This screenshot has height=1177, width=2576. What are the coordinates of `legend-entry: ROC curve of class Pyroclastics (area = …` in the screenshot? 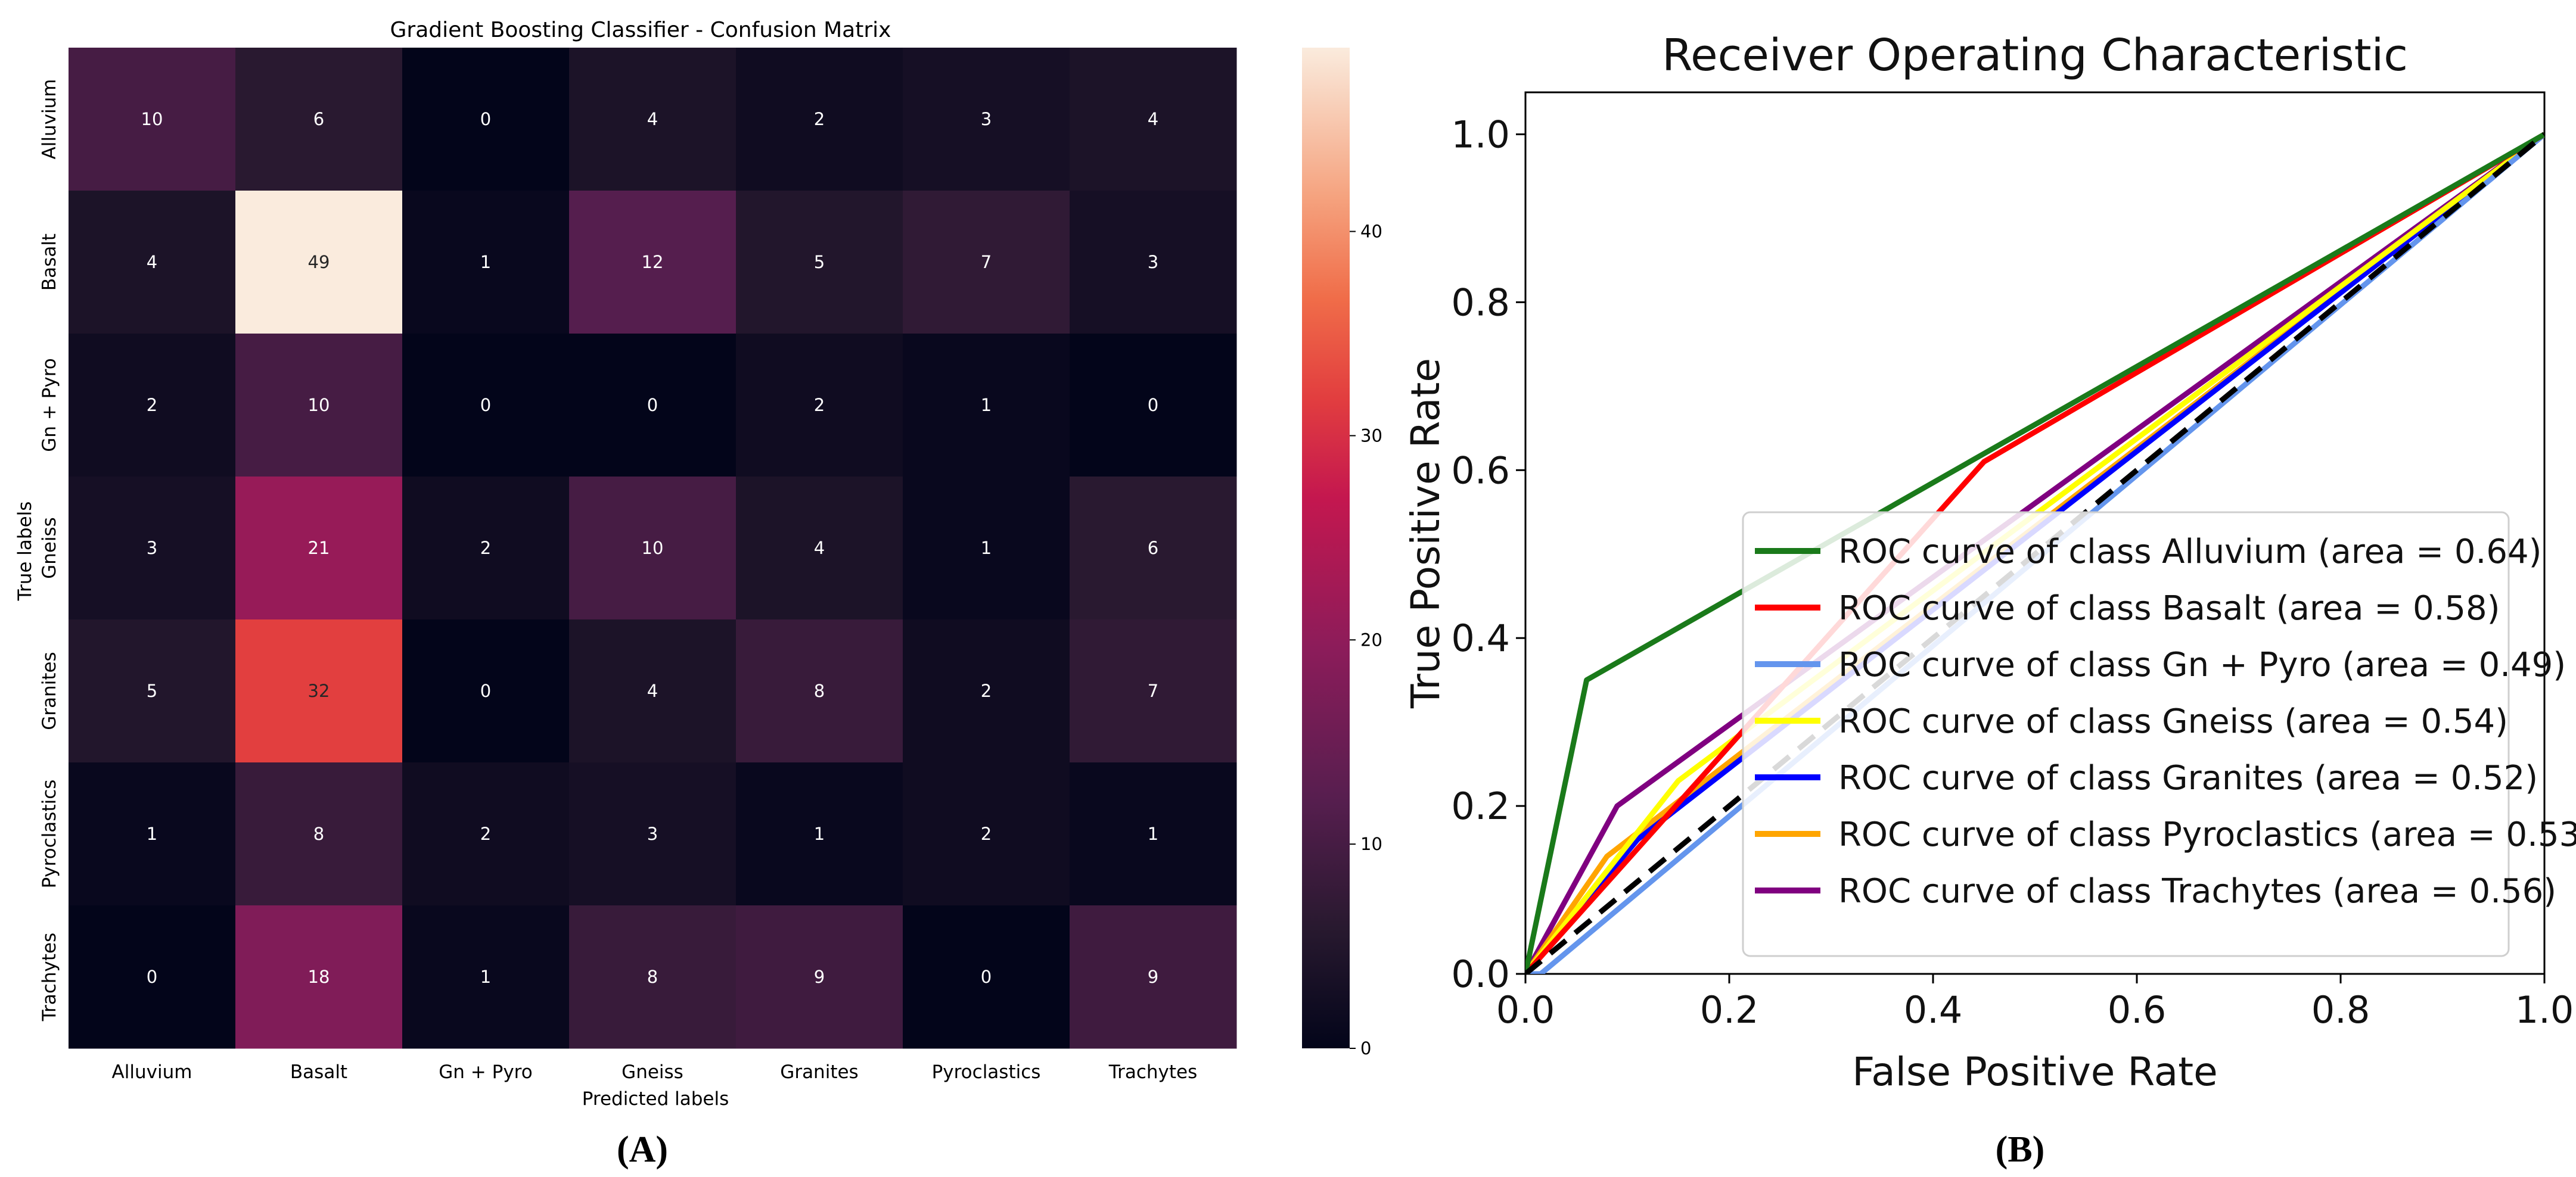 It's located at (2207, 835).